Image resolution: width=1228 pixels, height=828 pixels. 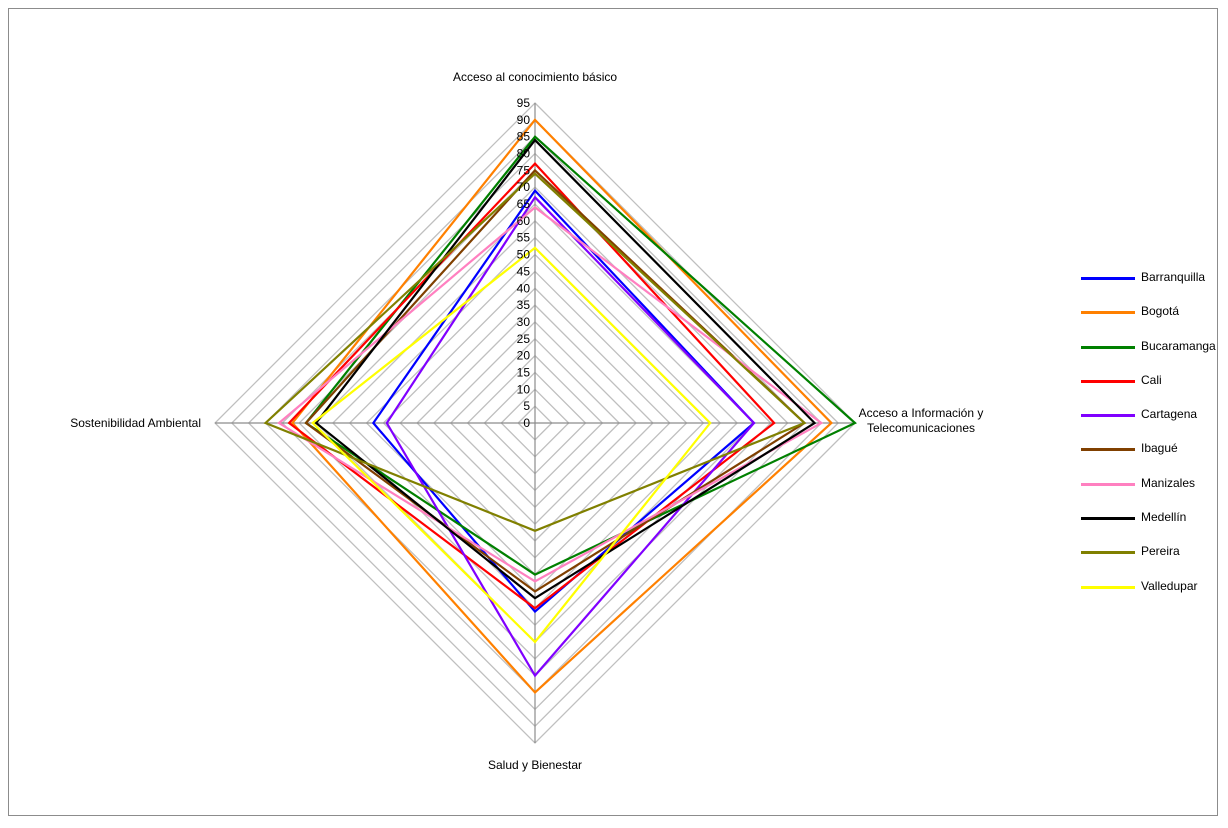 What do you see at coordinates (524, 137) in the screenshot?
I see `tick-label: 85` at bounding box center [524, 137].